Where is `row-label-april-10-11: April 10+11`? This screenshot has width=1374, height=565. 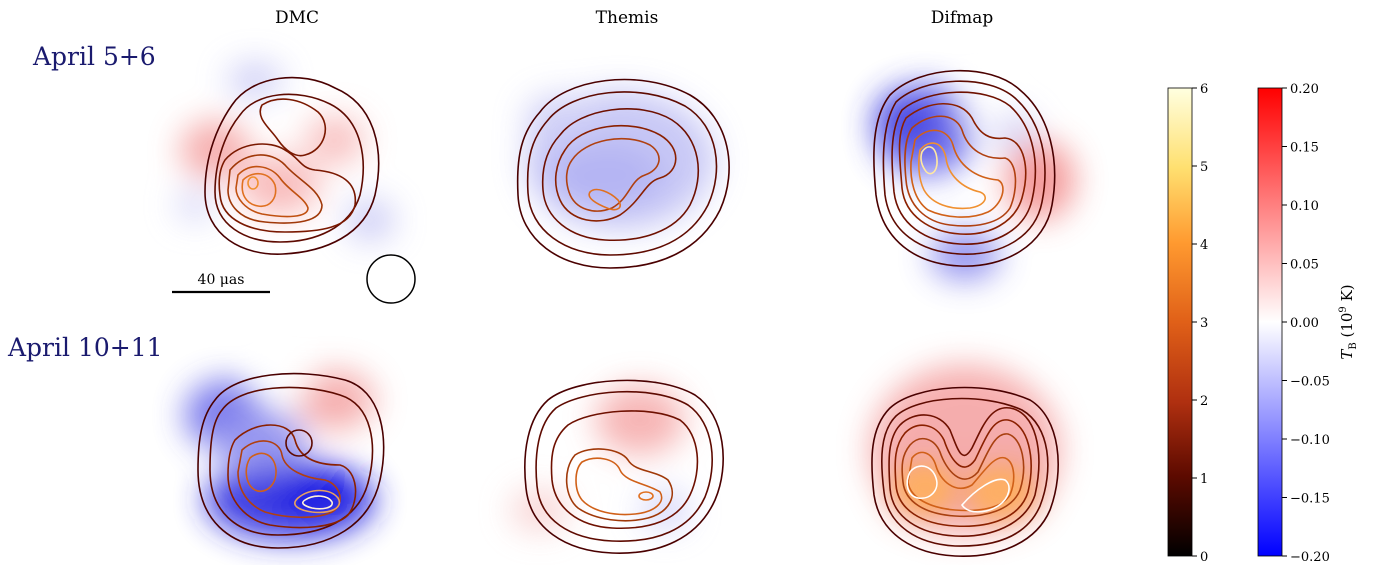 row-label-april-10-11: April 10+11 is located at coordinates (85, 347).